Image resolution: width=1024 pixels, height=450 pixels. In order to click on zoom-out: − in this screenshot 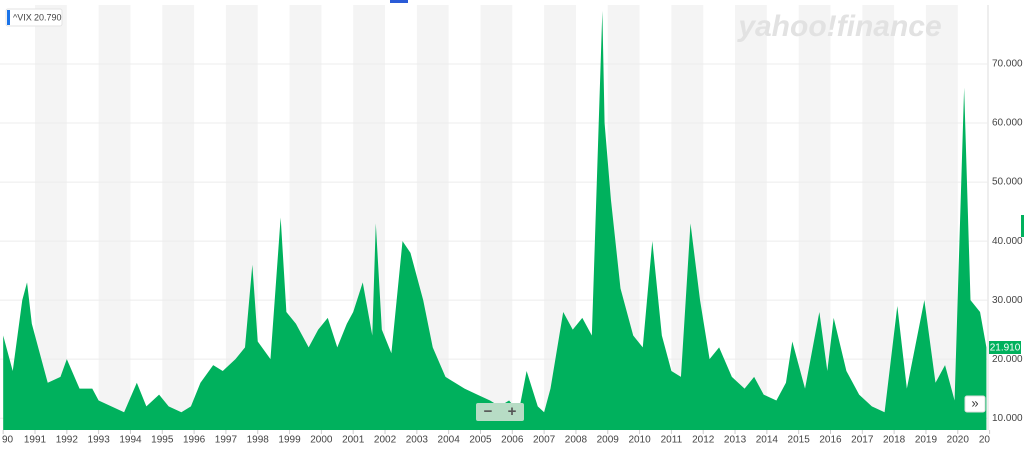, I will do `click(488, 411)`.